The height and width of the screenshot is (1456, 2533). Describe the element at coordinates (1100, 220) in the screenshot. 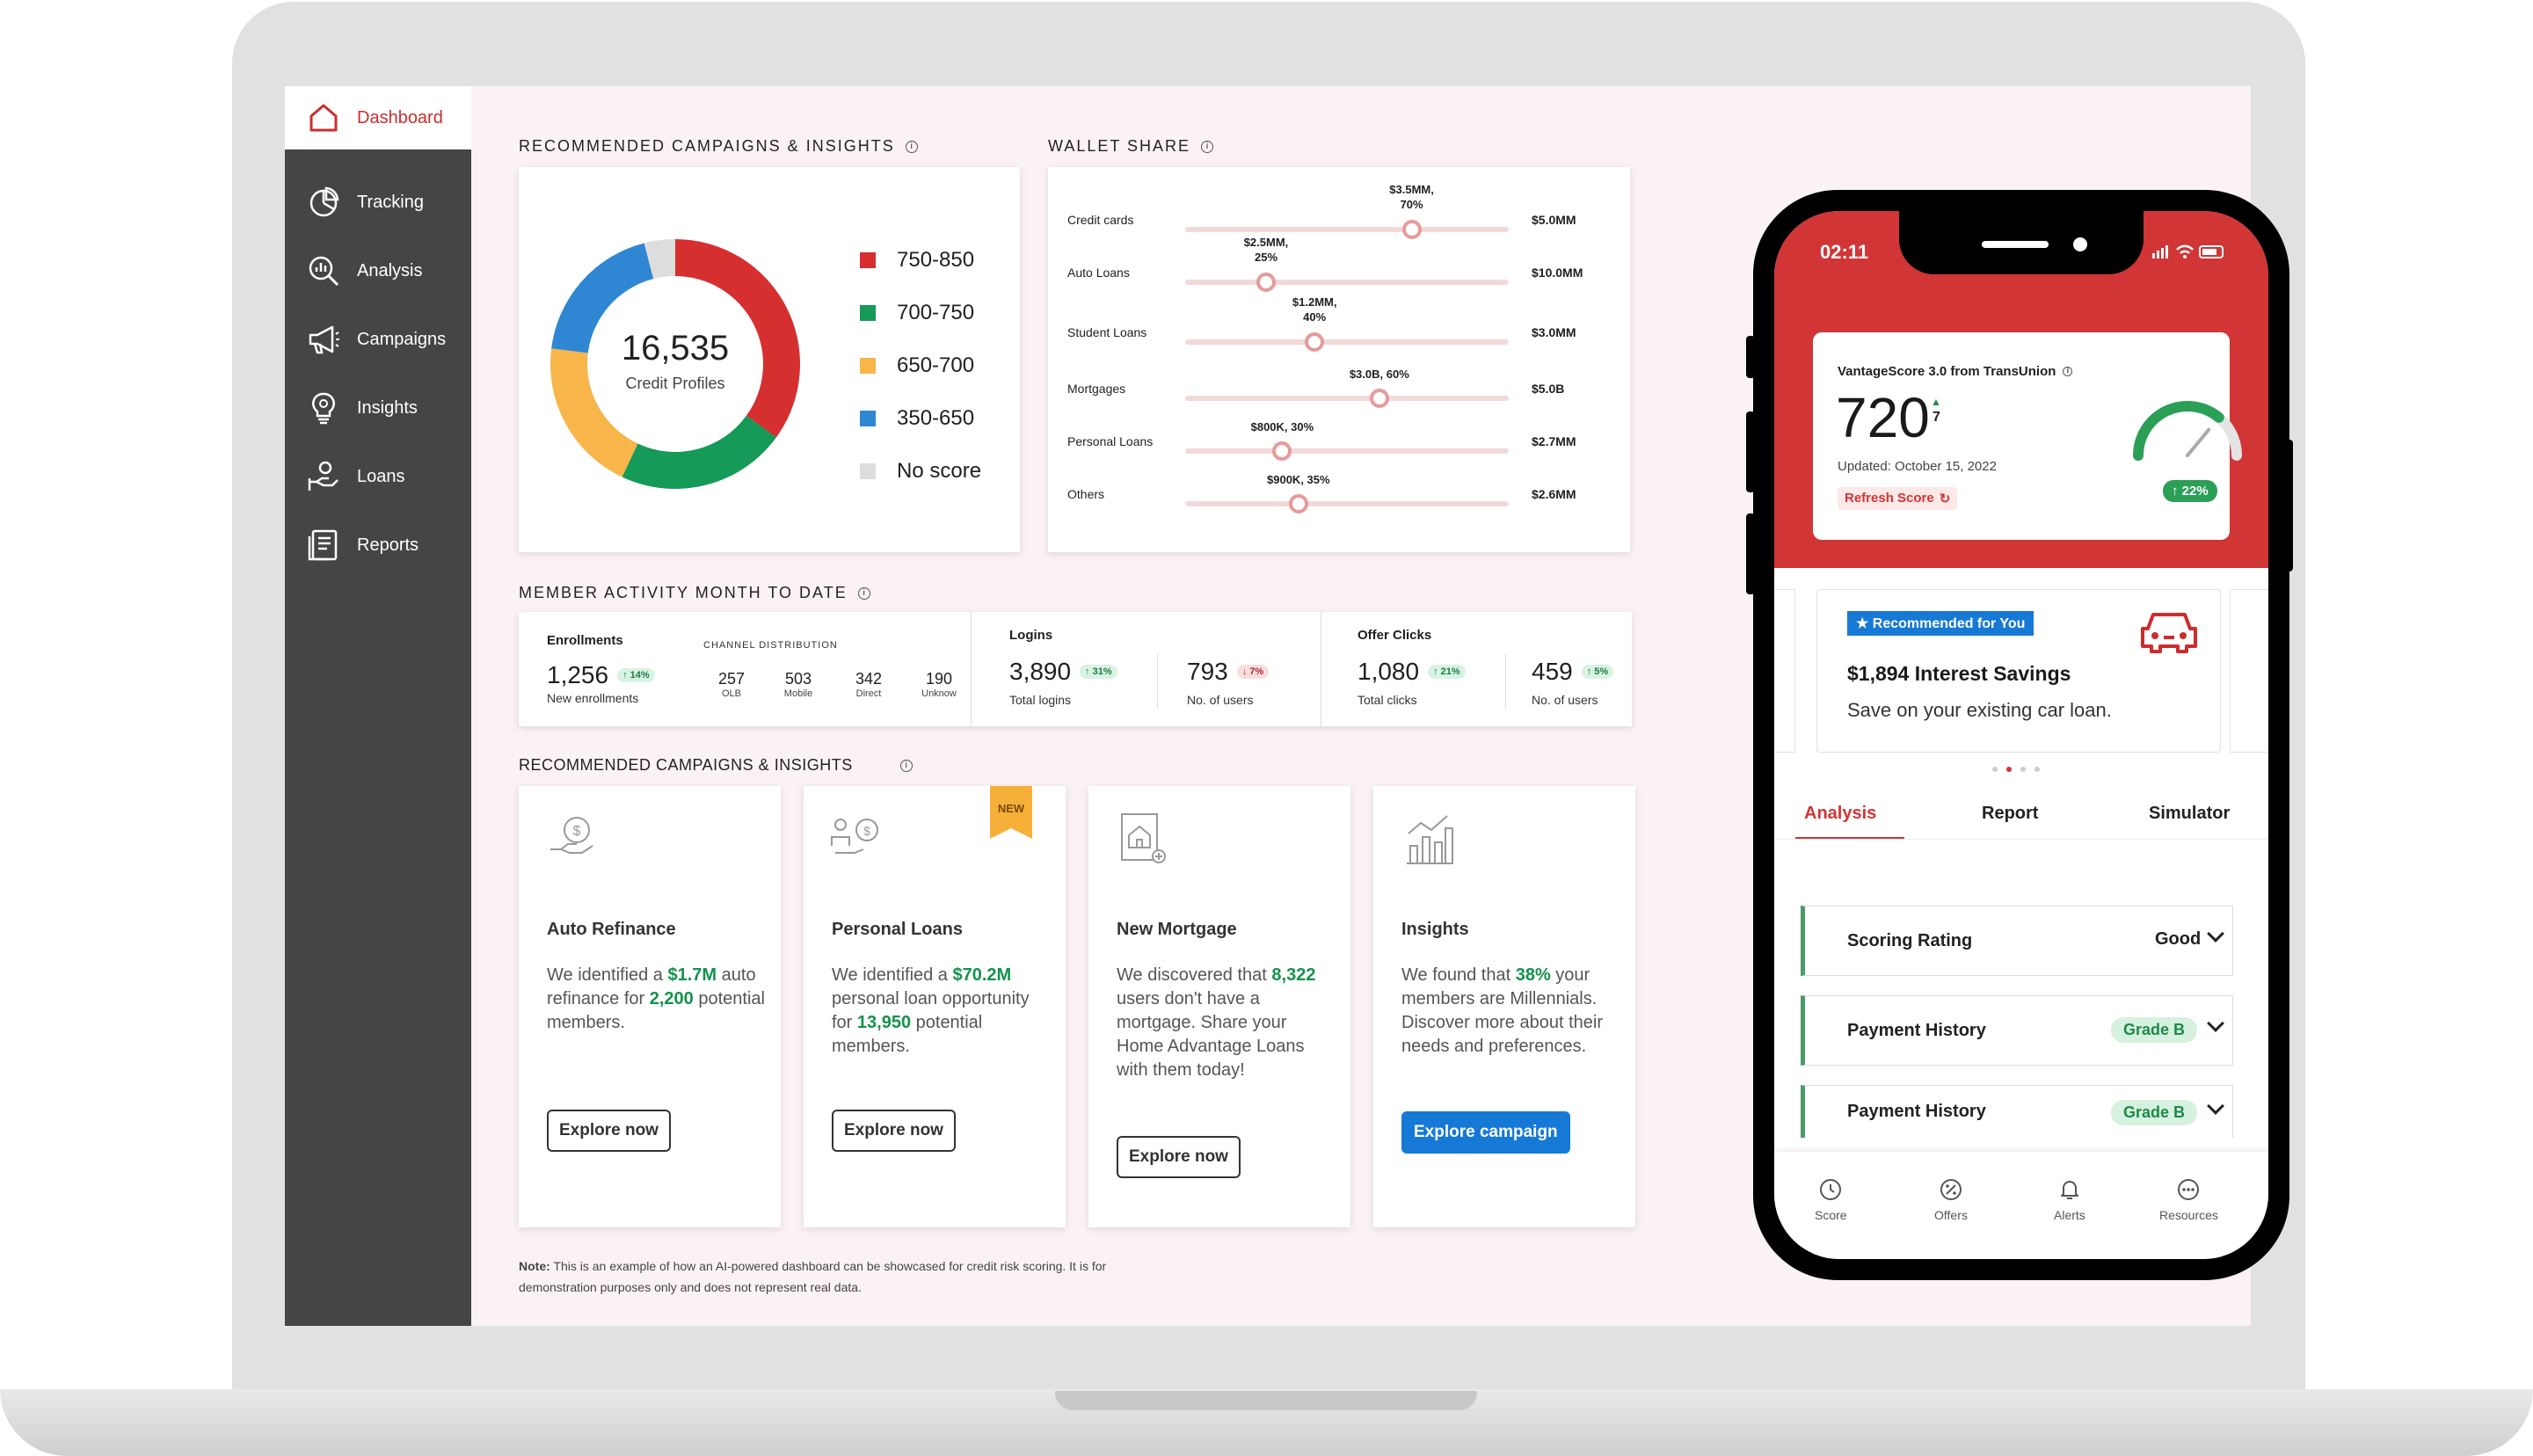

I see `wallet-category-label: Credit cards` at that location.